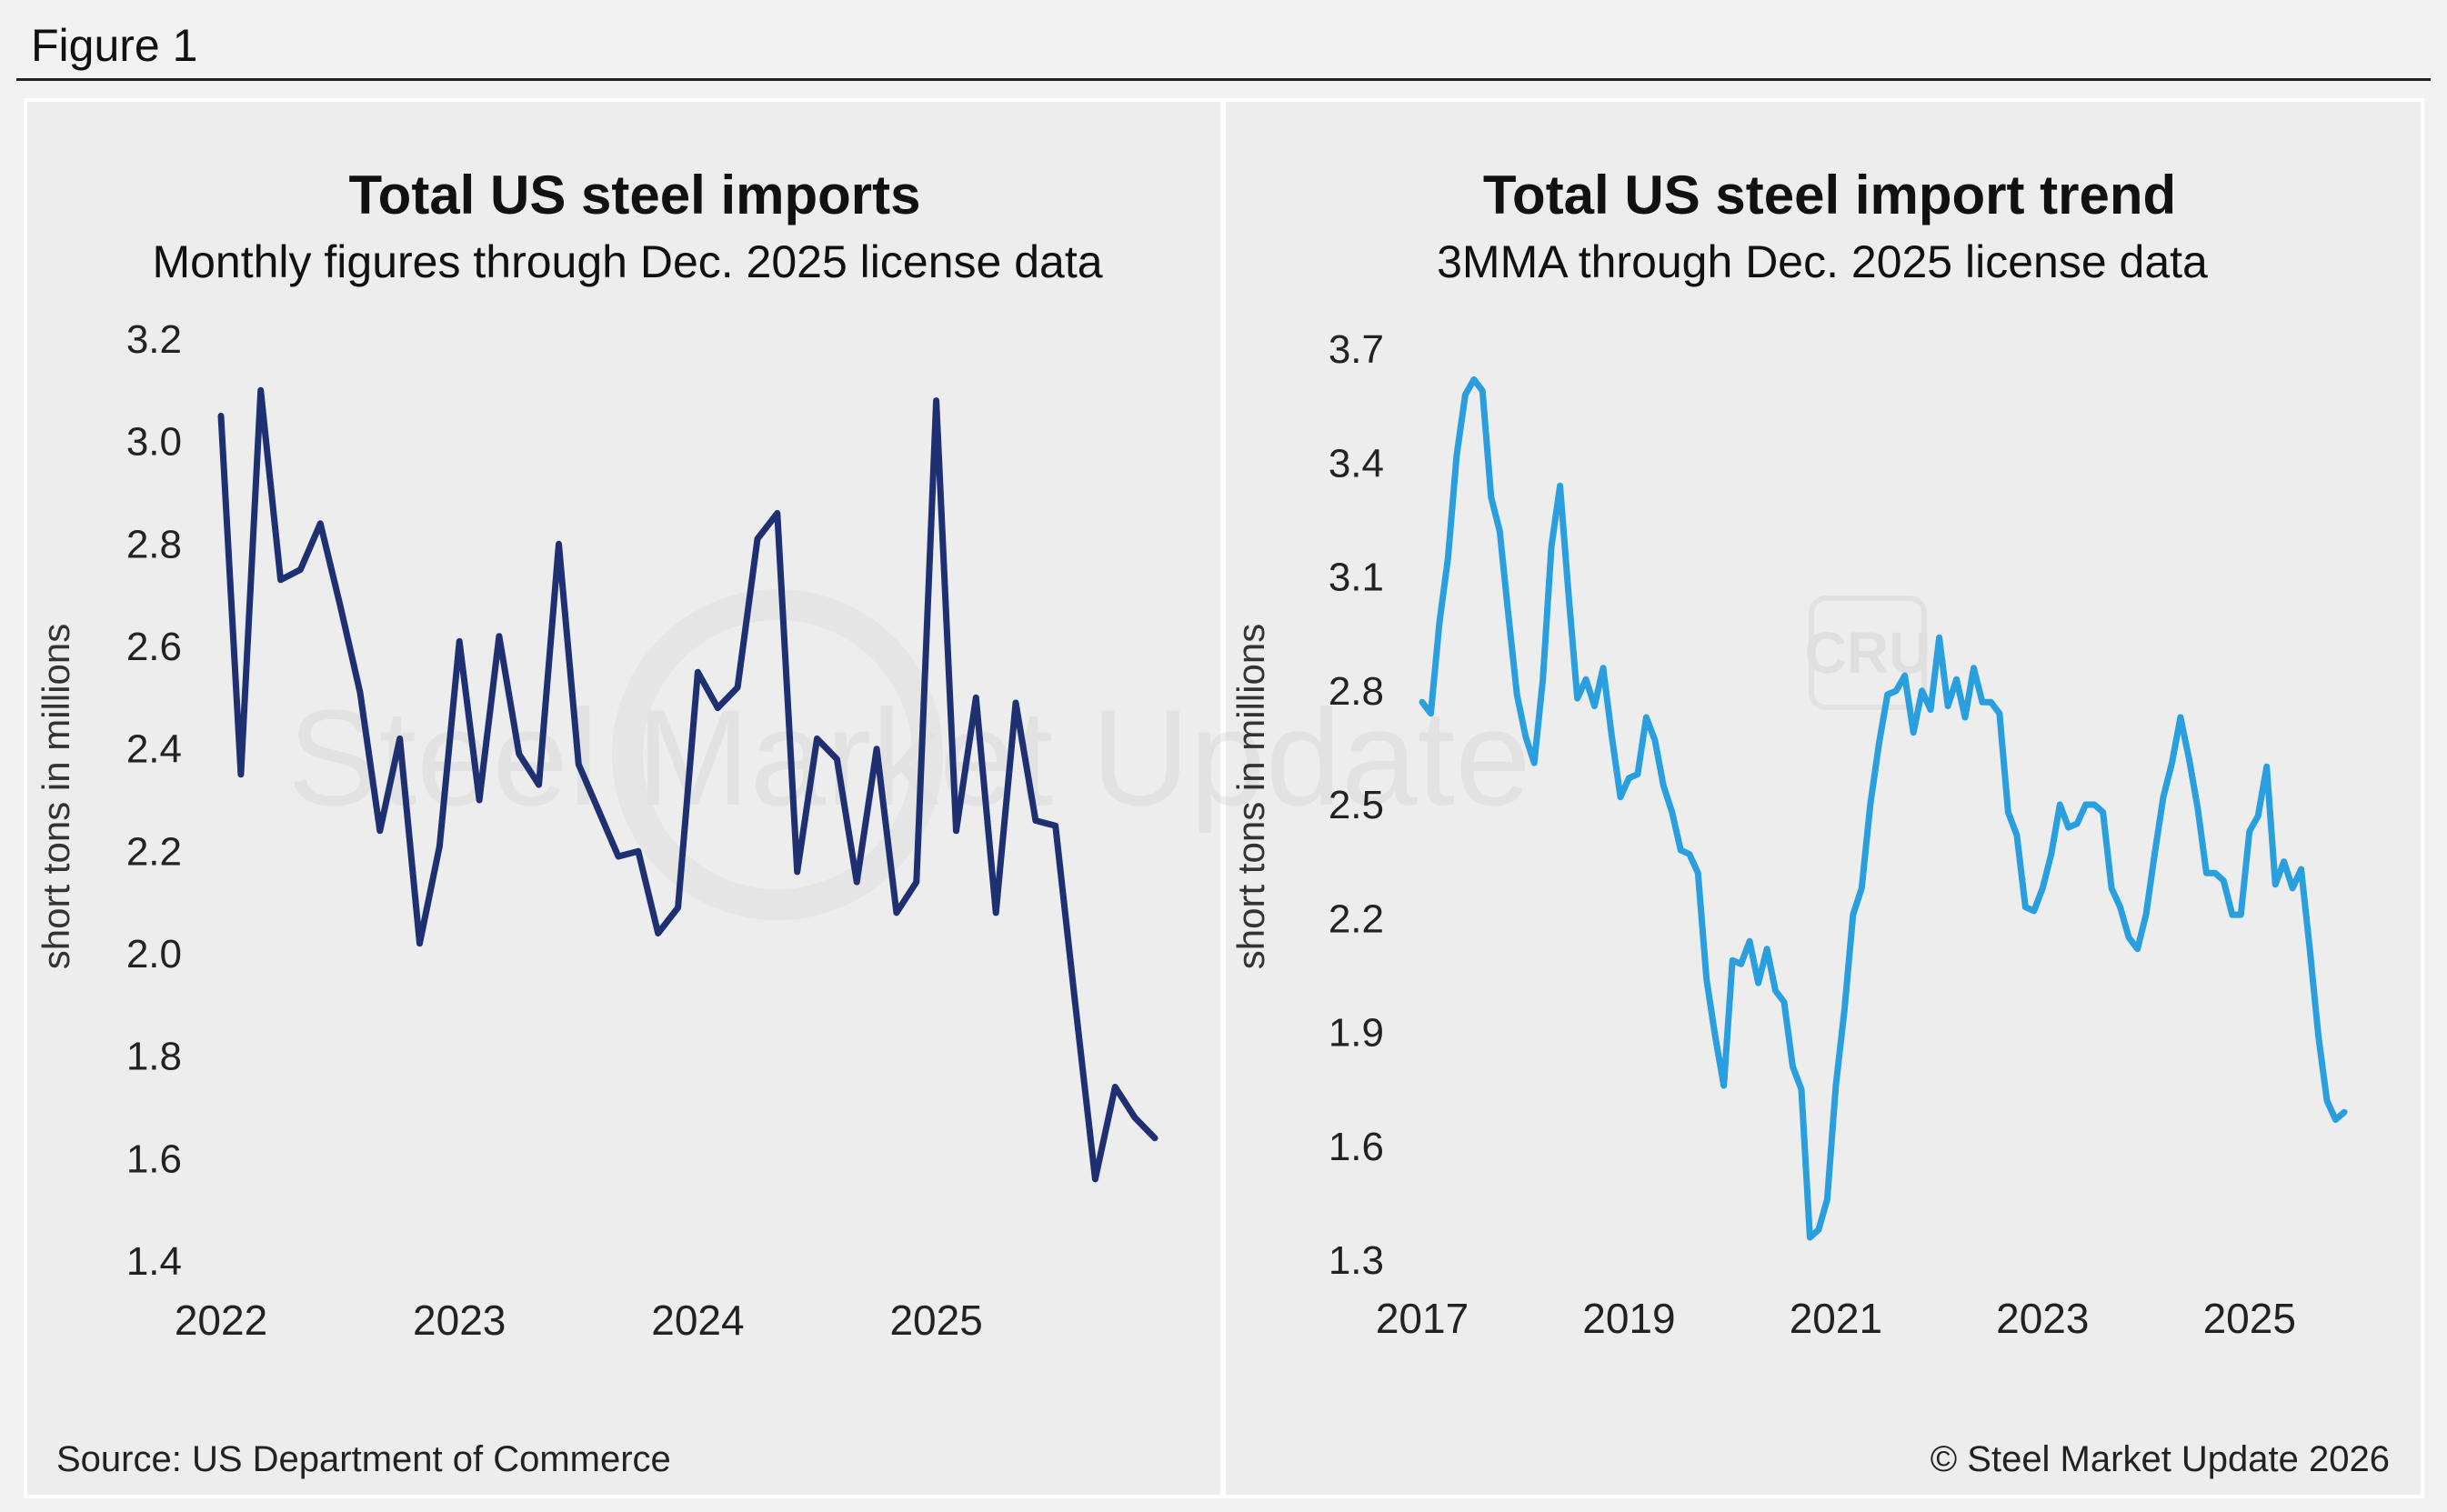  I want to click on y-tick-label: 3.7, so click(1357, 349).